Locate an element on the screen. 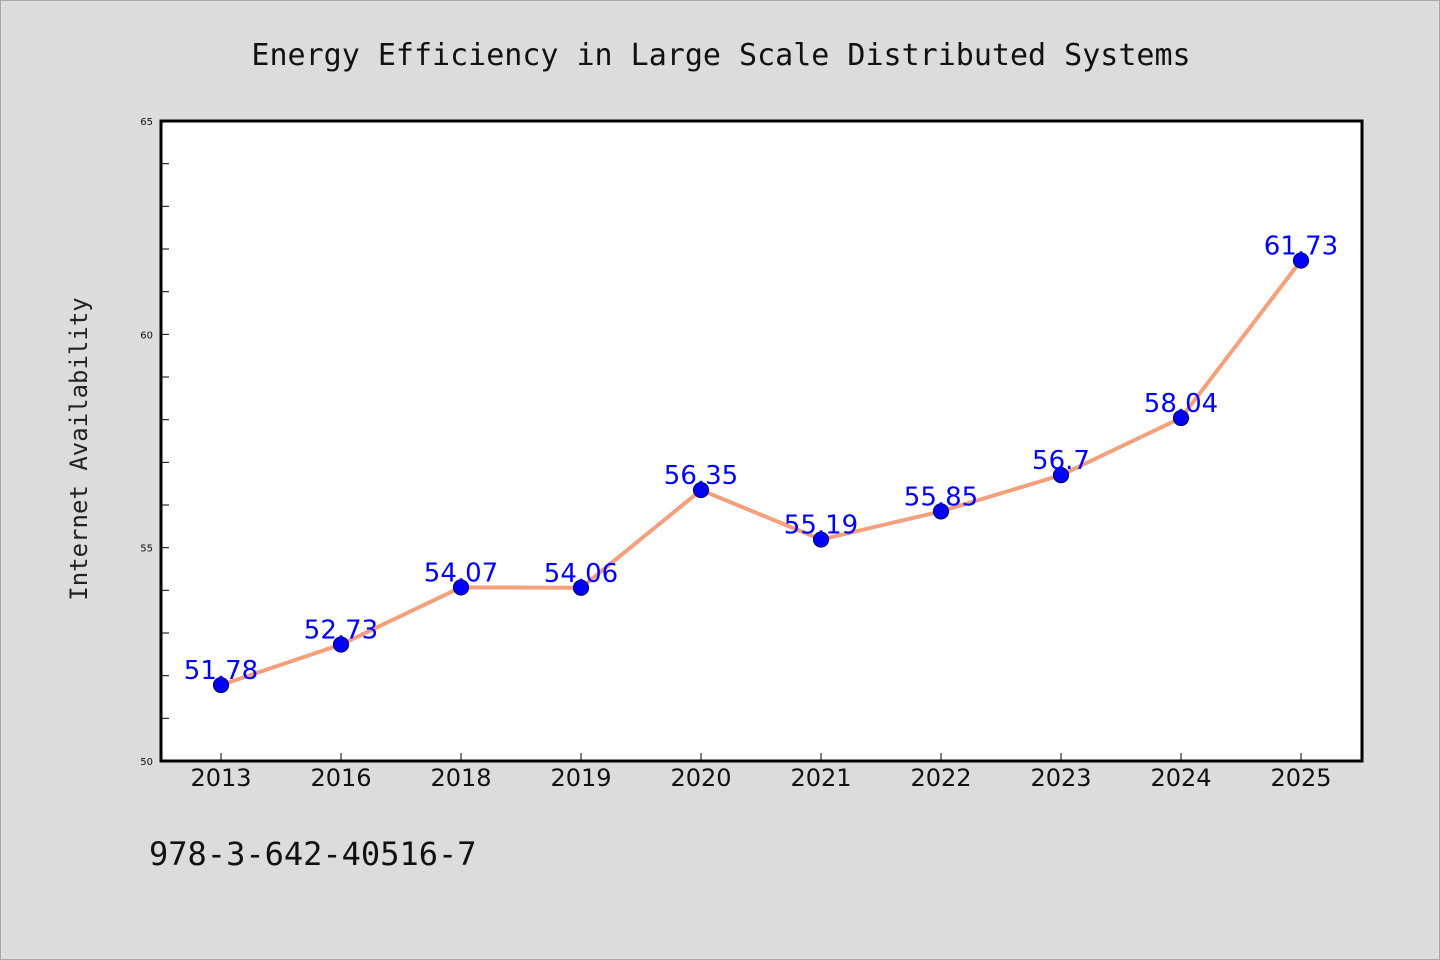  x-tick-label: 2013 is located at coordinates (220, 778).